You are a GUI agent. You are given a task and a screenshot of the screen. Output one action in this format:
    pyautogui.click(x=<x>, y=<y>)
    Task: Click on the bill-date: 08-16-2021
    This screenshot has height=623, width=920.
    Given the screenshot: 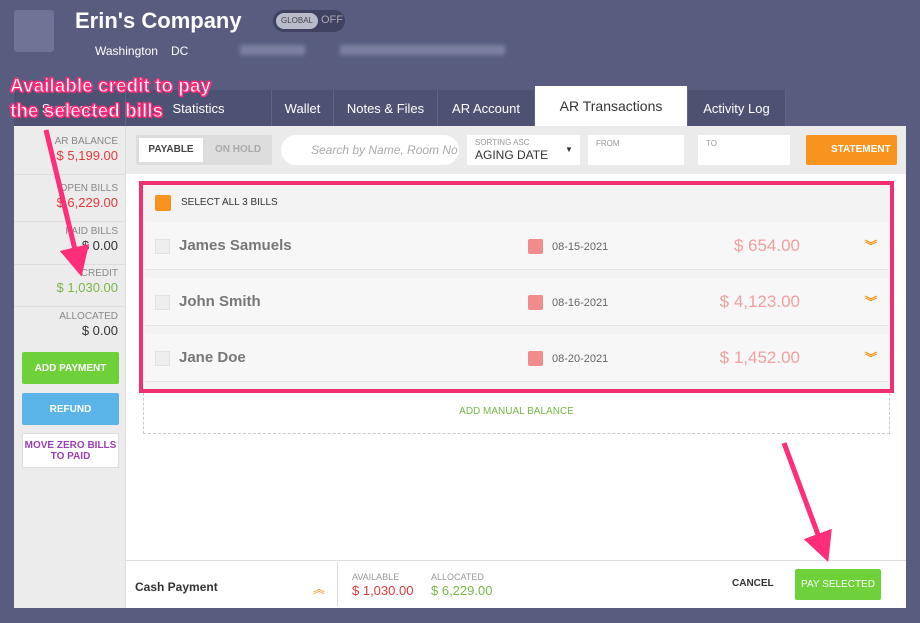 What is the action you would take?
    pyautogui.click(x=580, y=303)
    